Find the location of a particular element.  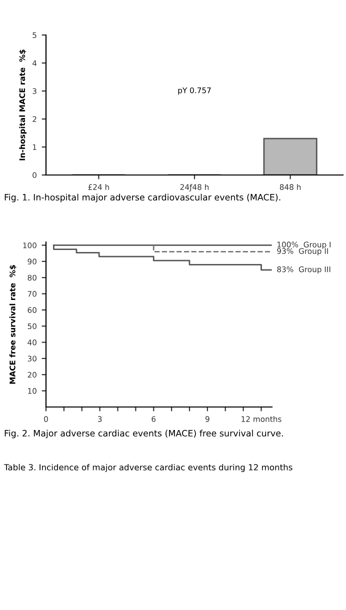

text: Fig. 2. Major adverse cardiac events (MACE) free survival curve. is located at coordinates (143, 434).